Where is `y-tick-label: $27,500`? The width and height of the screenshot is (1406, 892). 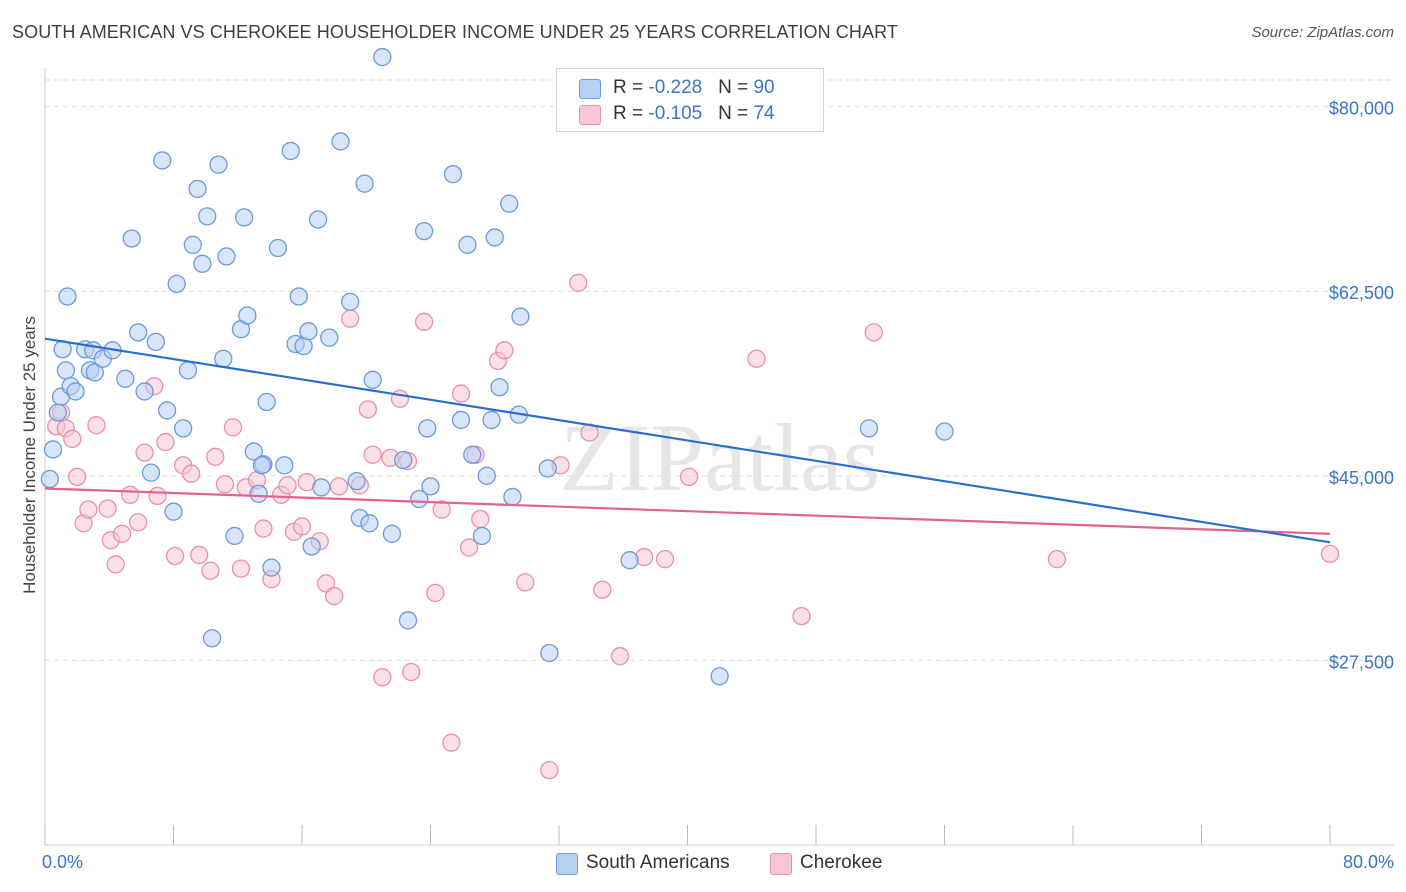
y-tick-label: $27,500 is located at coordinates (1361, 662).